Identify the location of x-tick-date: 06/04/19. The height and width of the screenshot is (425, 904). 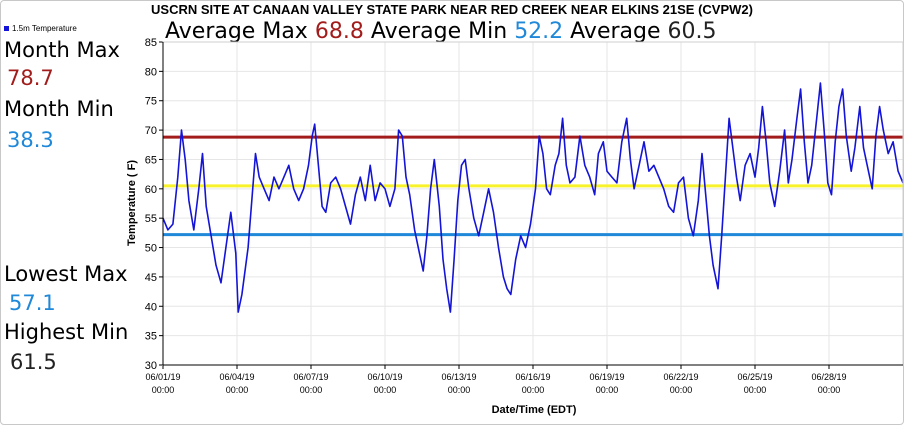
(236, 377).